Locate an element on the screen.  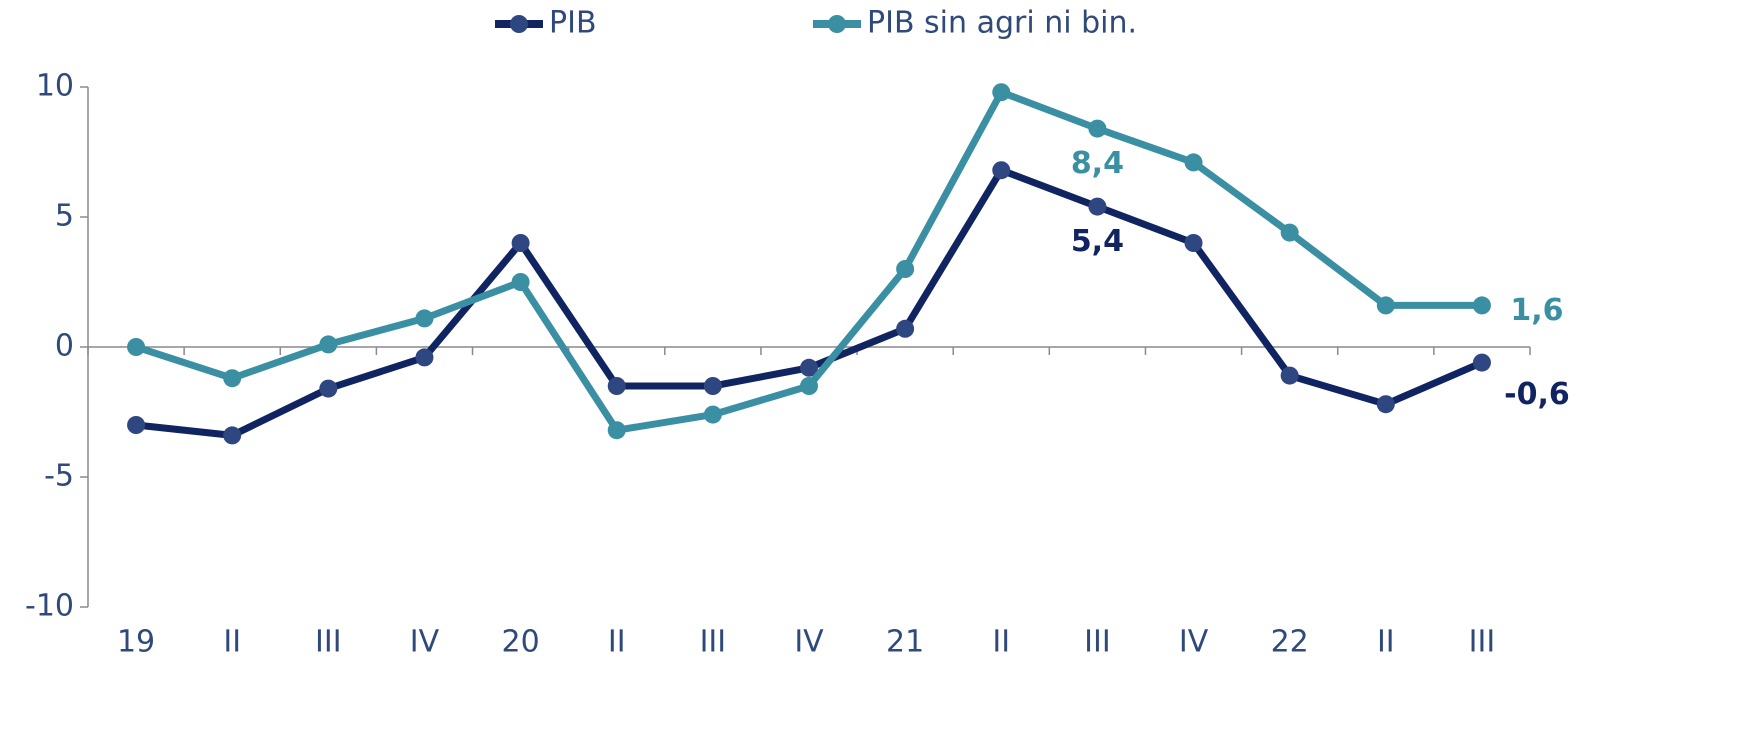
x-tick-label: 21 is located at coordinates (905, 642).